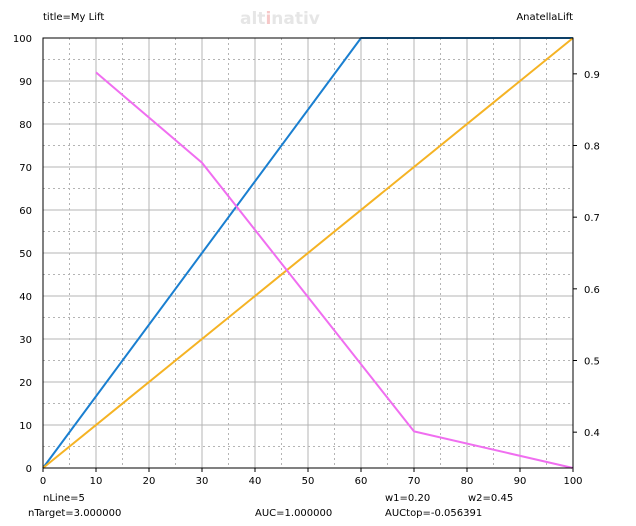  Describe the element at coordinates (74, 513) in the screenshot. I see `ntarget-label: nTarget=3.000000` at that location.